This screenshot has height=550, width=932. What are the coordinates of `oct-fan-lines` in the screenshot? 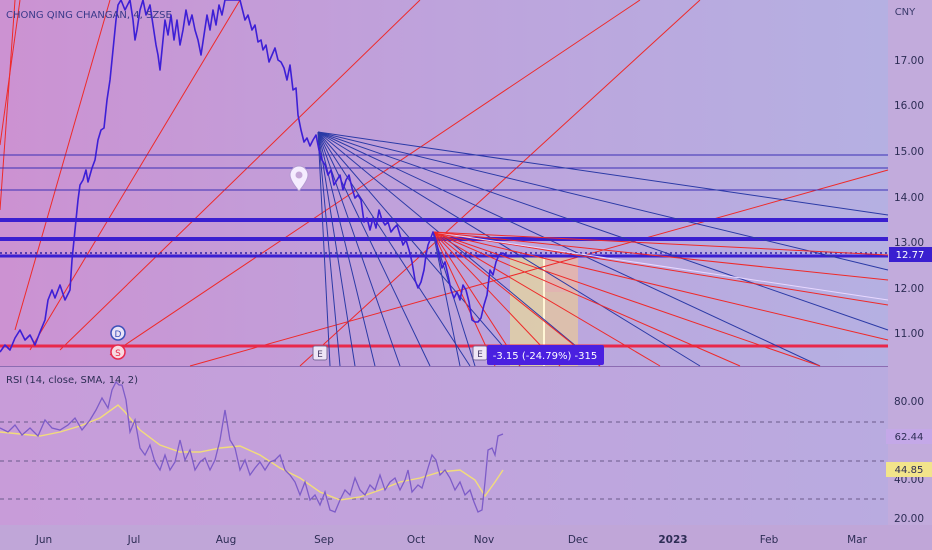 It's located at (660, 299).